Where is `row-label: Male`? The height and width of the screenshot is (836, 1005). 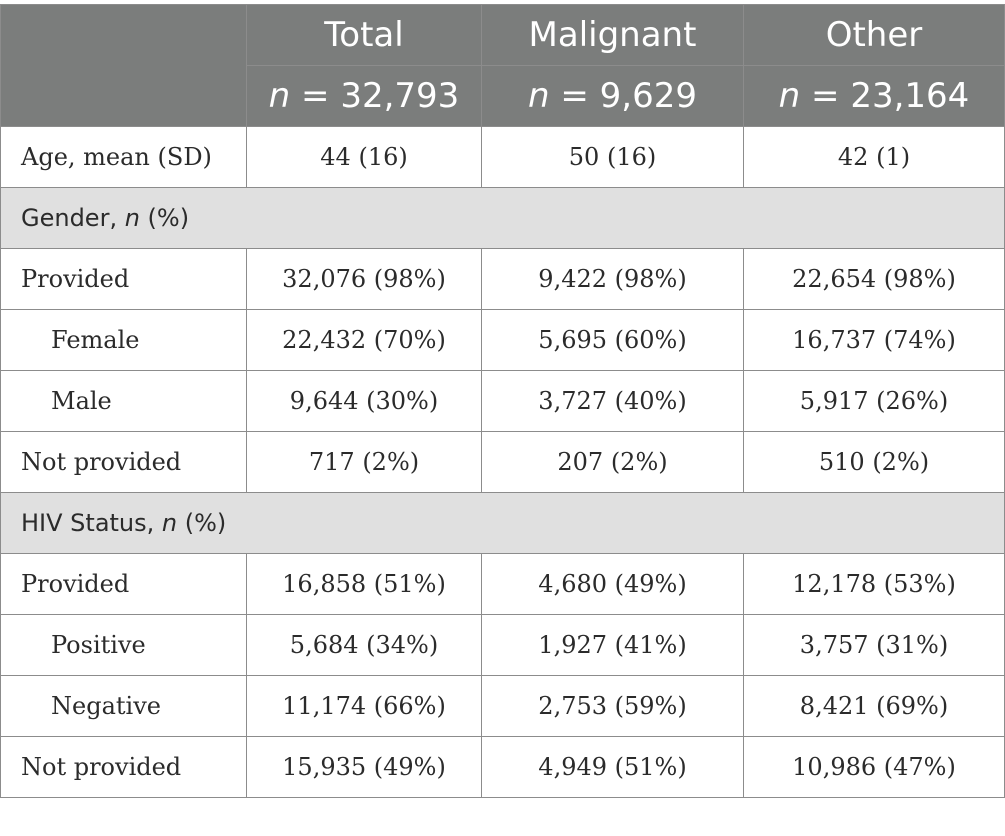
row-label: Male is located at coordinates (123, 401).